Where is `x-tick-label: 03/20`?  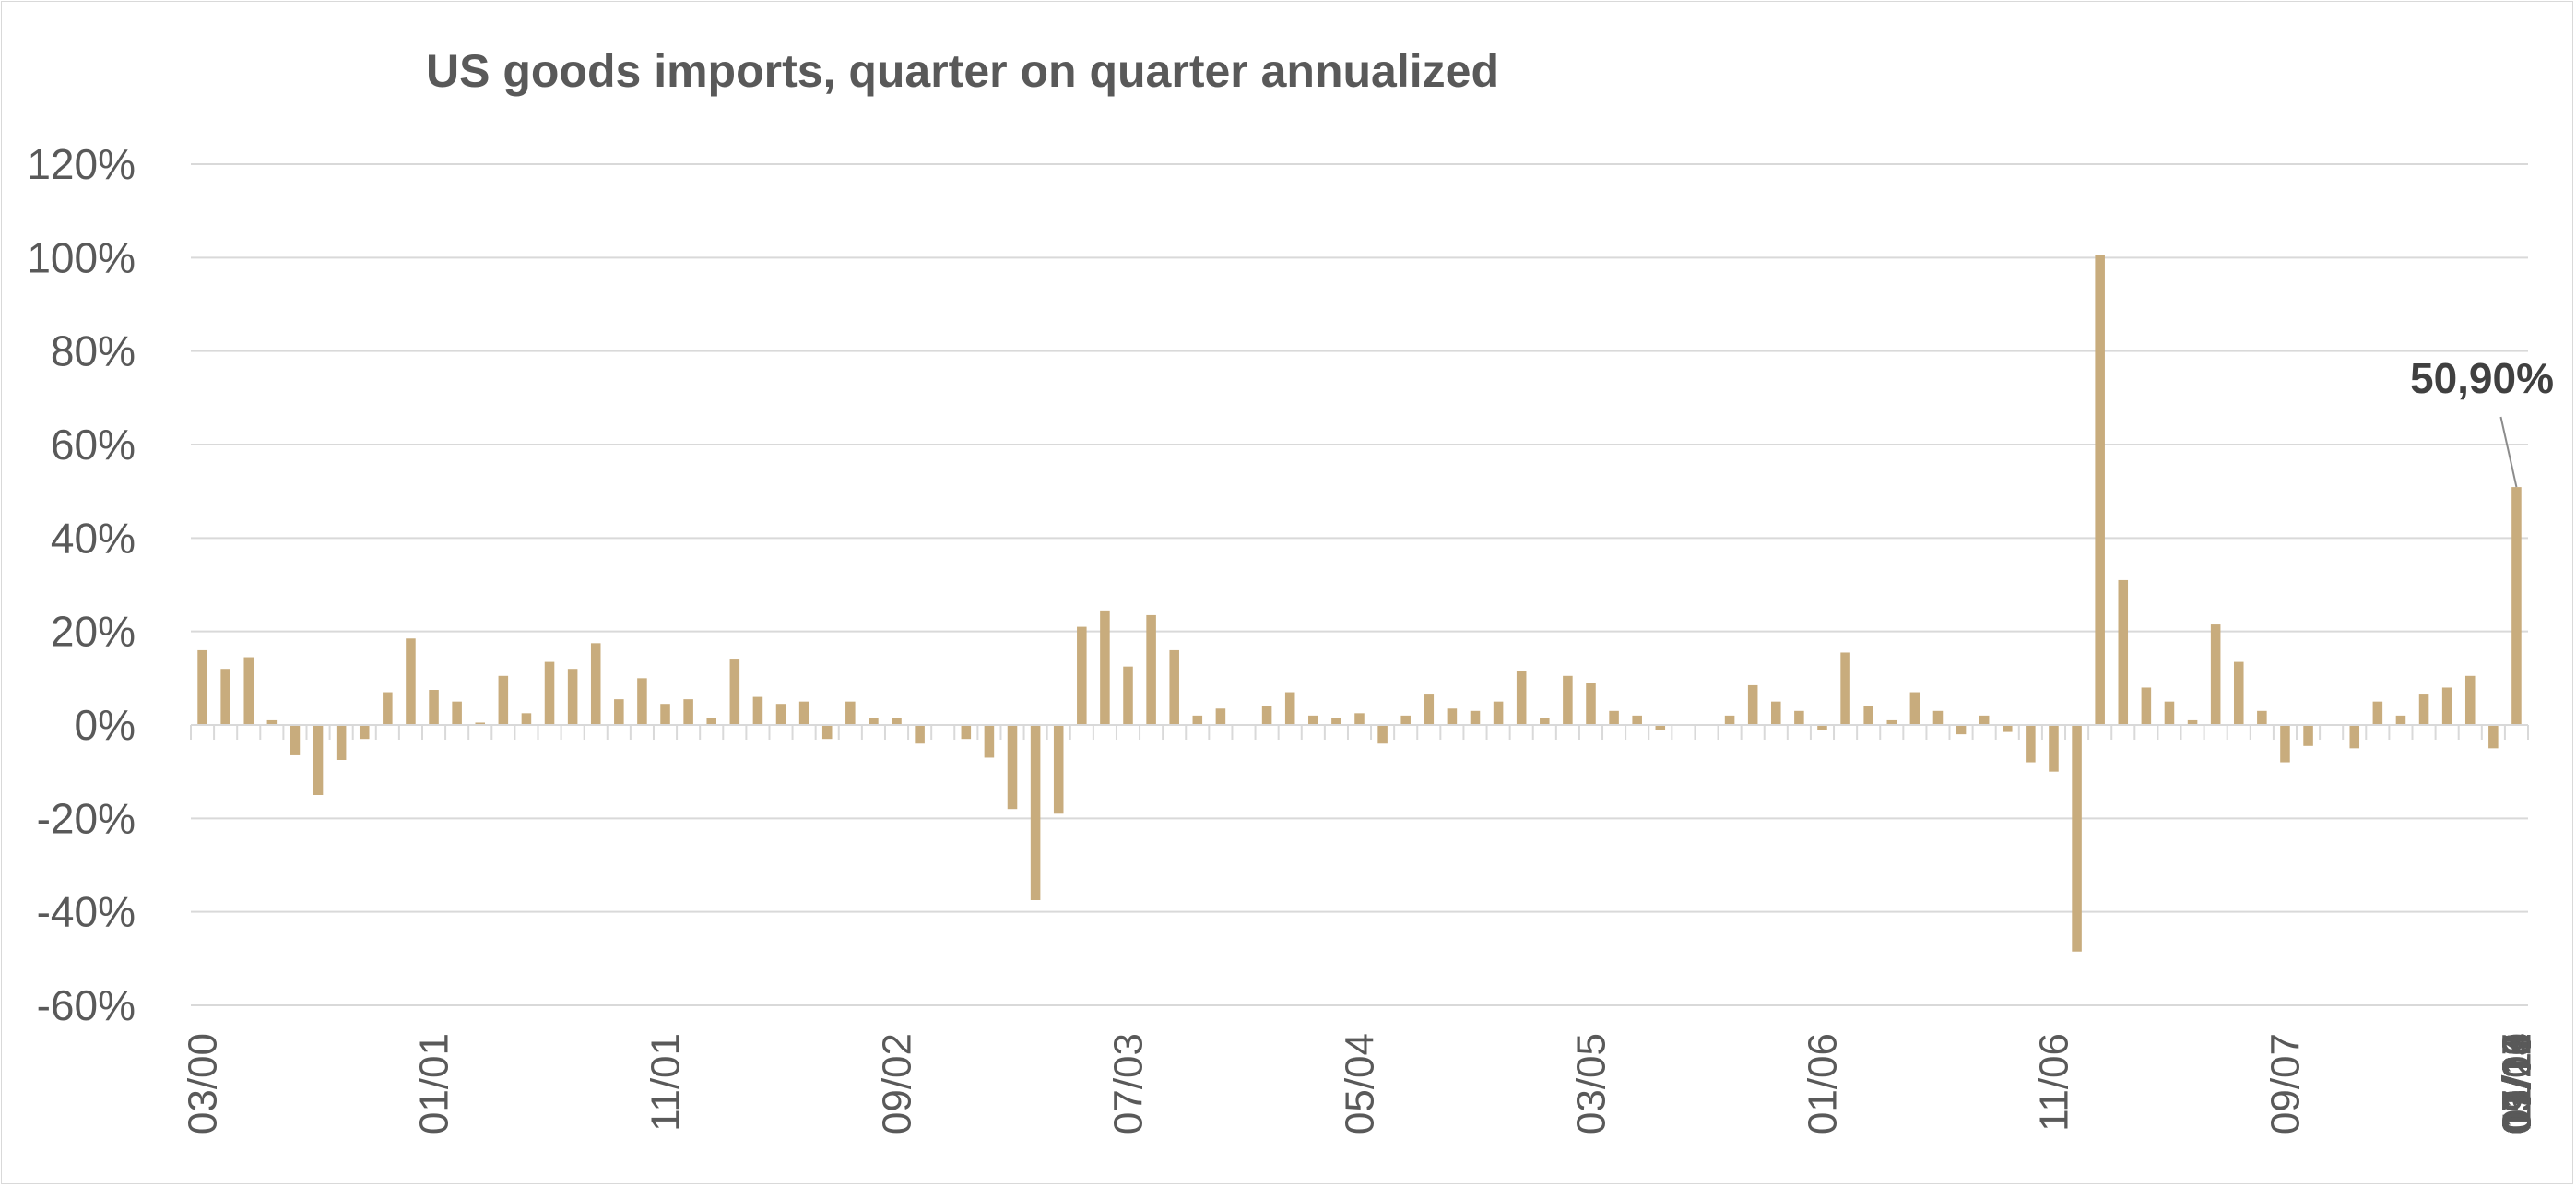
x-tick-label: 03/20 is located at coordinates (2516, 1083).